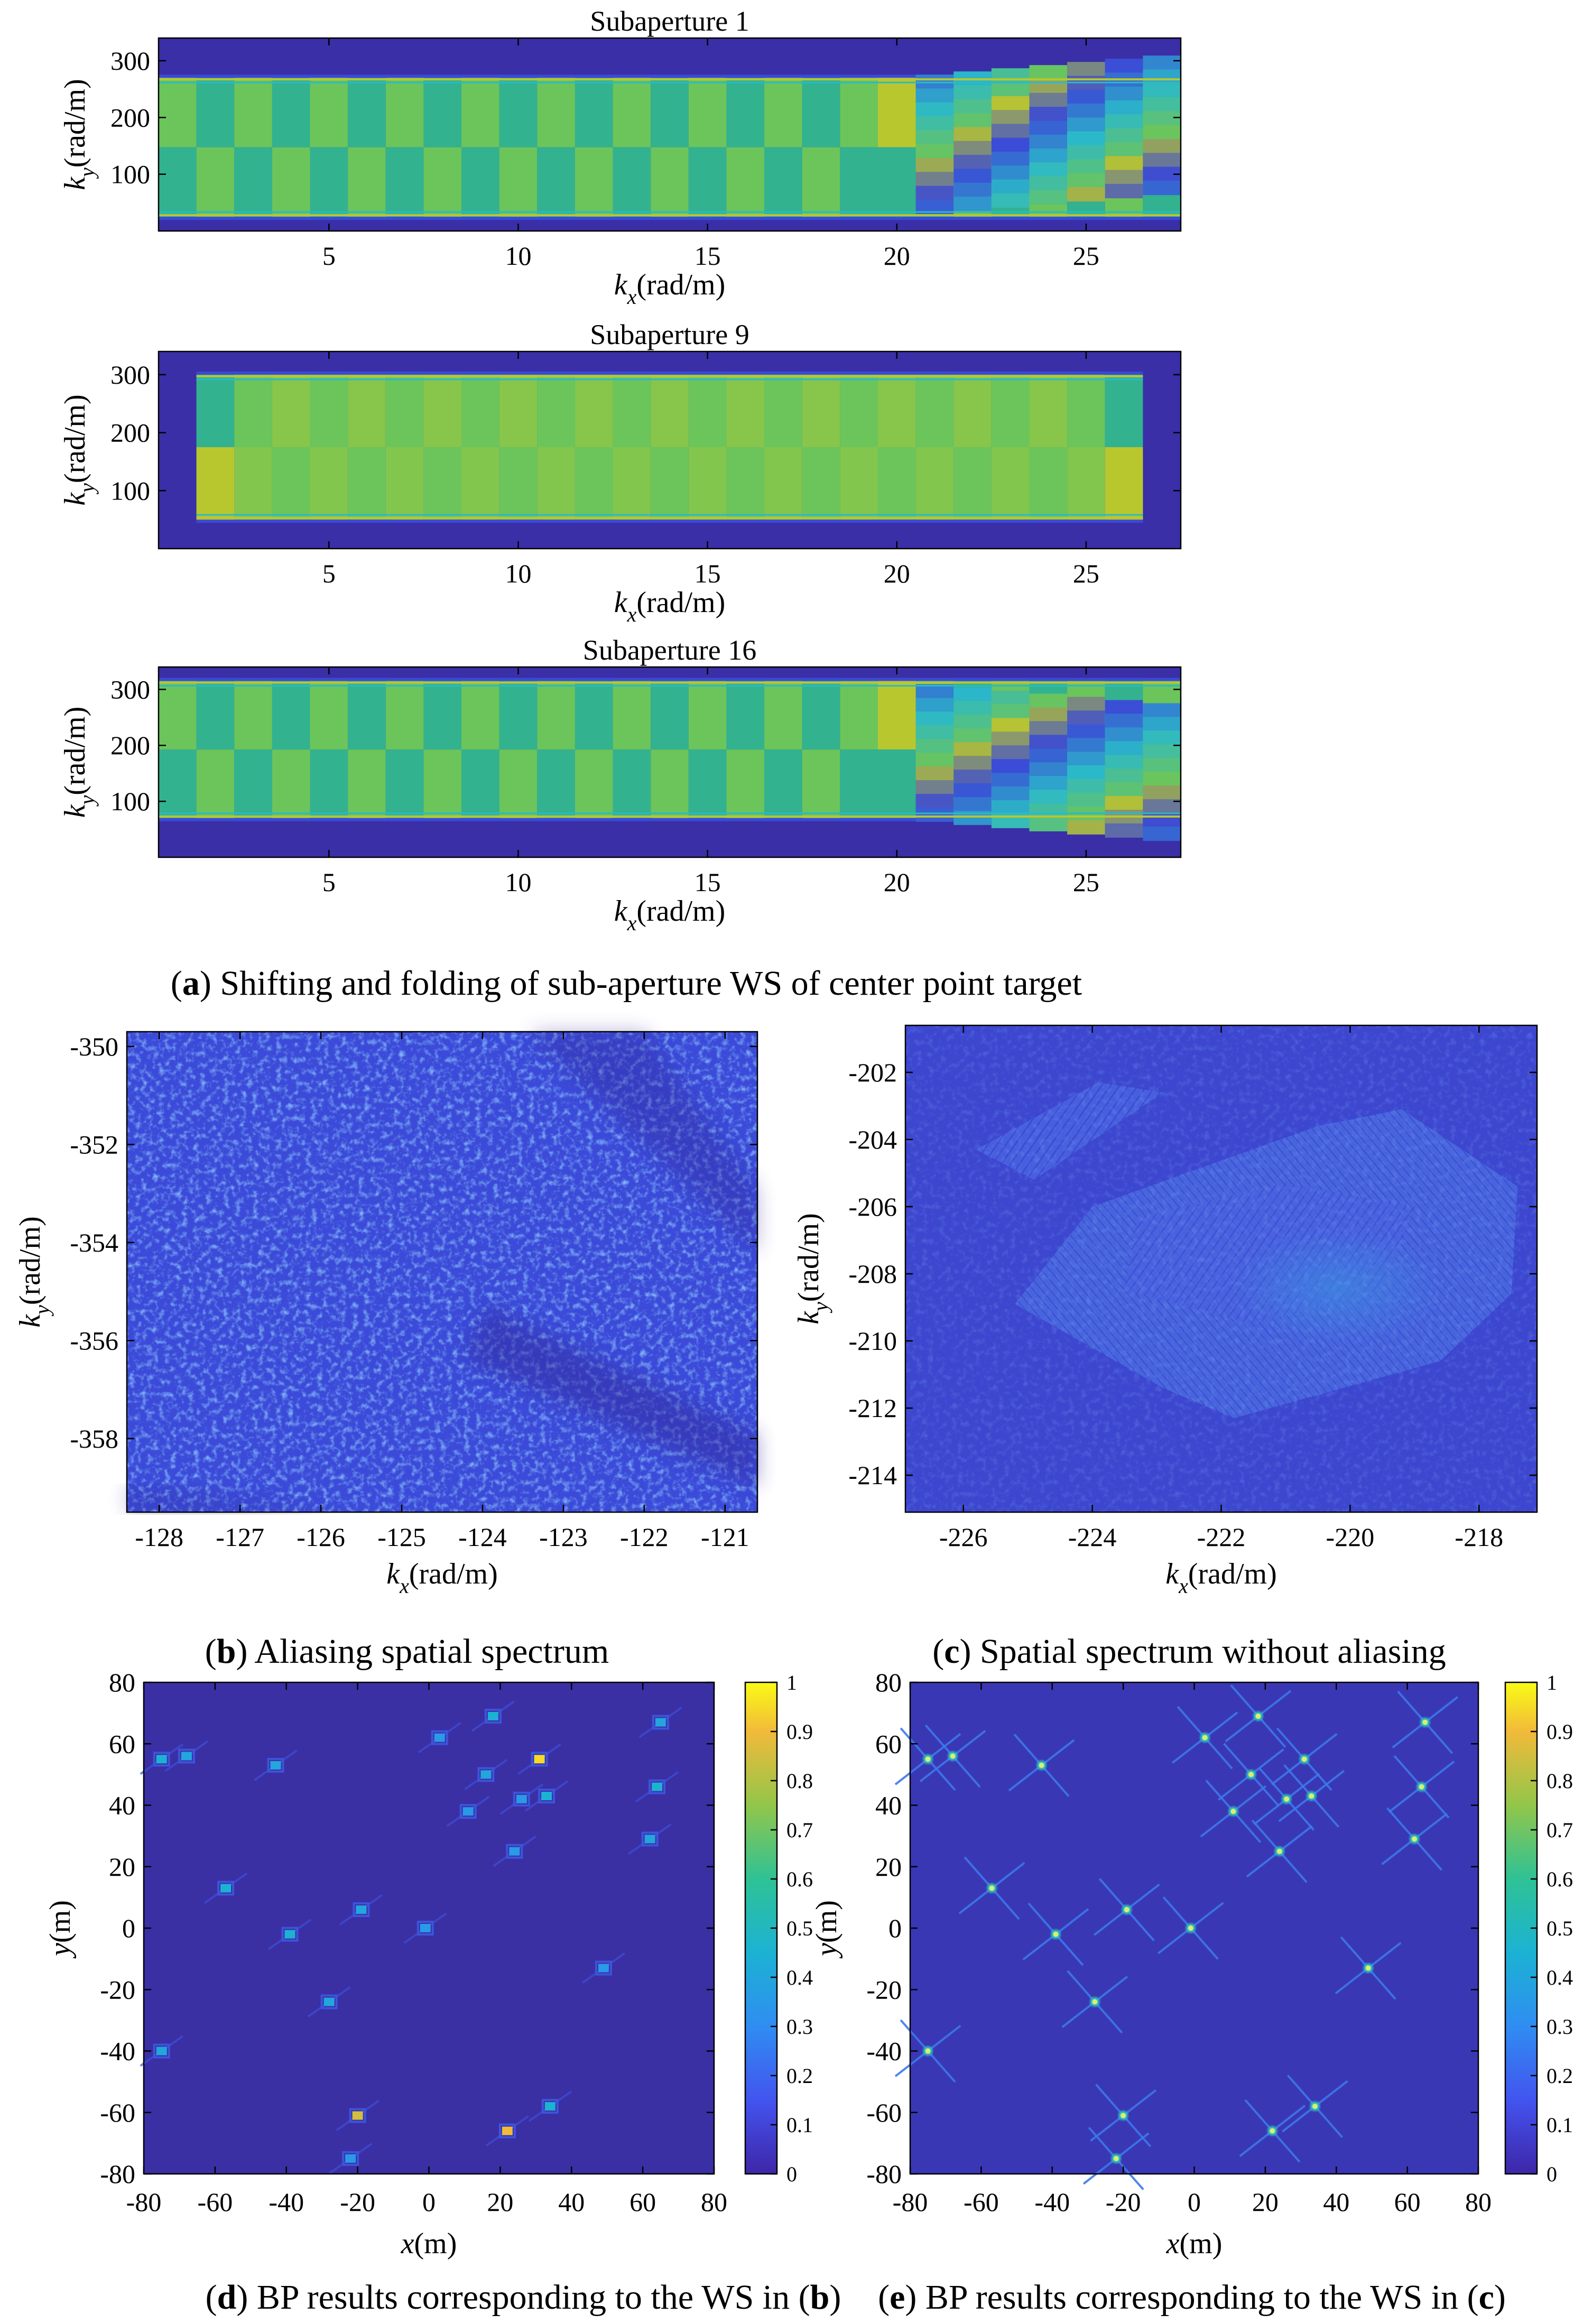  Describe the element at coordinates (1195, 2243) in the screenshot. I see `x-axis-label: x(m)` at that location.